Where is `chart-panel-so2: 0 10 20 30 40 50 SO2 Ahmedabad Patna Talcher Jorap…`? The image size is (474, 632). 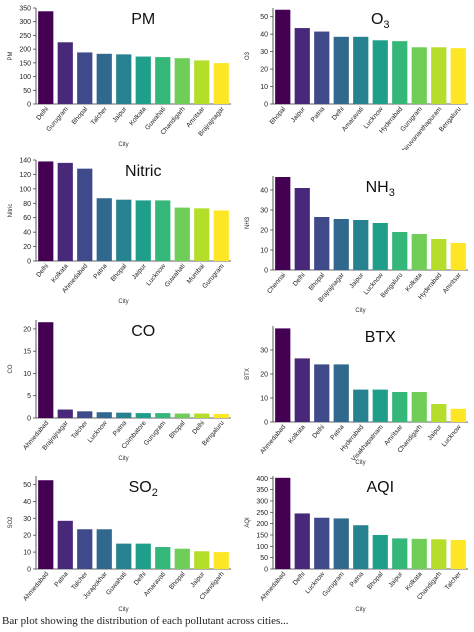
chart-panel-so2: 0 10 20 30 40 50 SO2 Ahmedabad Patna Talcher Jorap… is located at coordinates (118, 541).